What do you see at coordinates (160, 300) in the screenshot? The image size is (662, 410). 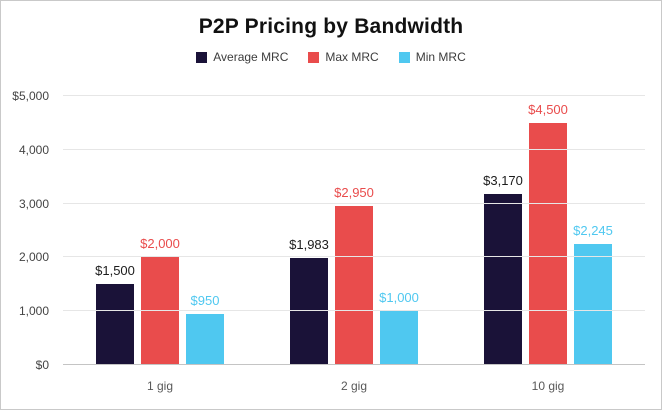 I see `bar: $2,000` at bounding box center [160, 300].